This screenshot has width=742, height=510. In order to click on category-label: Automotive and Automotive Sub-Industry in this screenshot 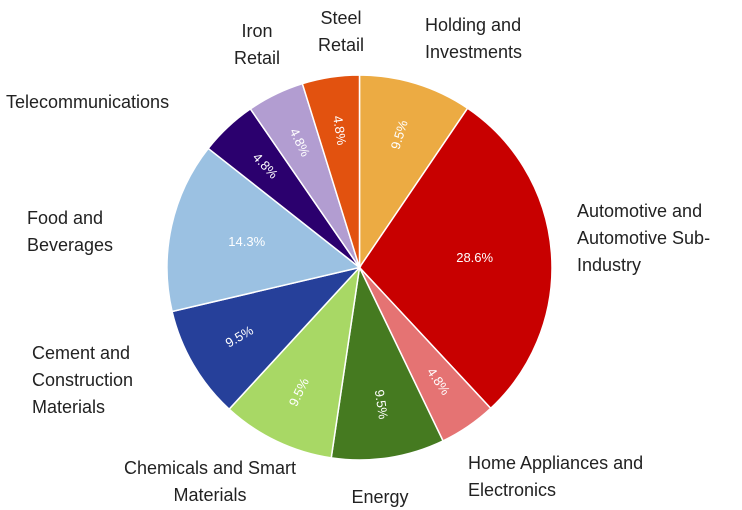, I will do `click(644, 238)`.